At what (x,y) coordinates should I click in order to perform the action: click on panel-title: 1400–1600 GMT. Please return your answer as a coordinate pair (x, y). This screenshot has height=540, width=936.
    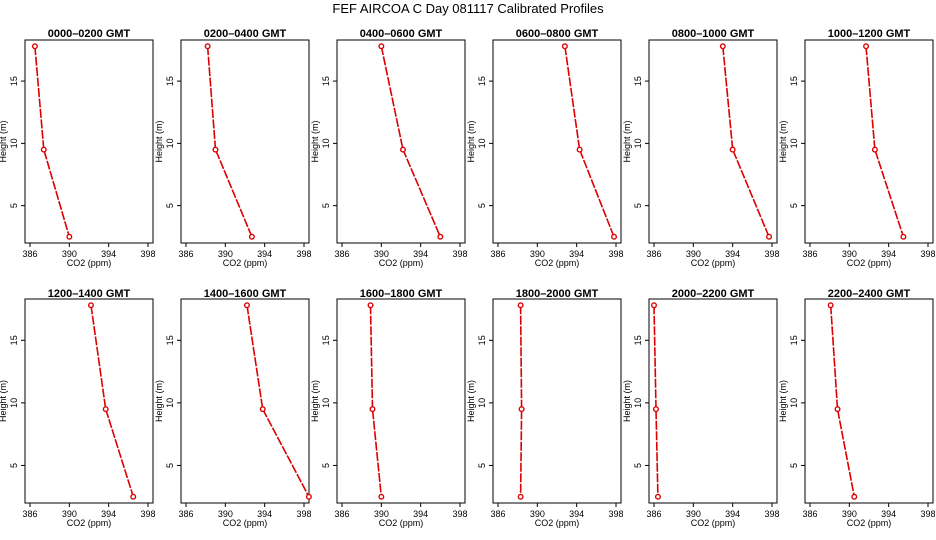
    Looking at the image, I should click on (245, 294).